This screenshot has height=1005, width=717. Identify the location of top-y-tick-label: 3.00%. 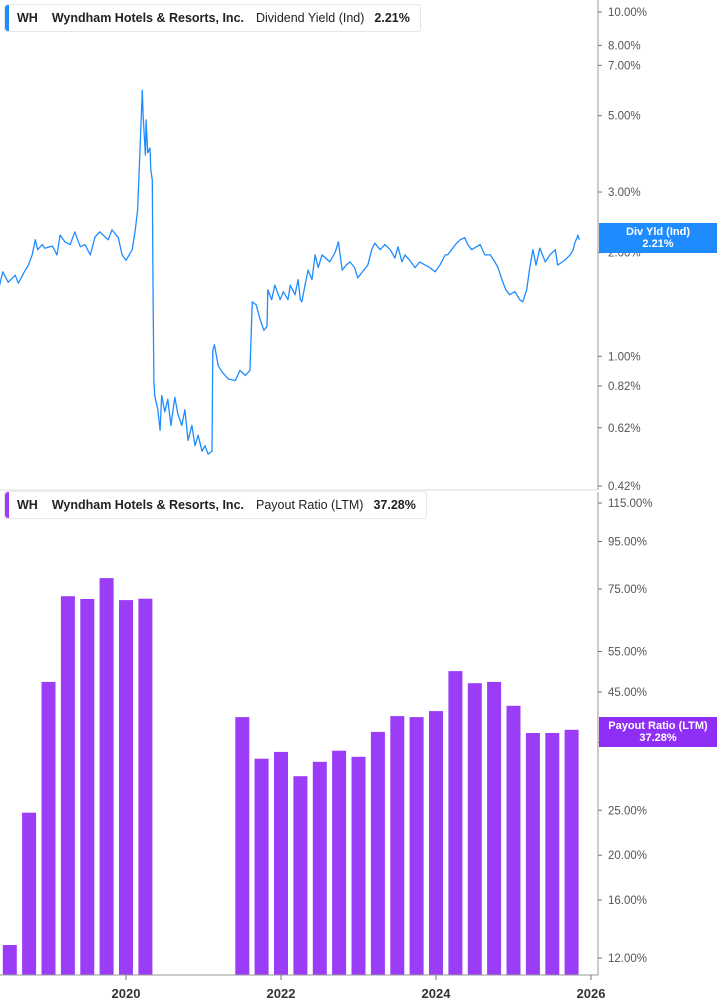
(624, 193).